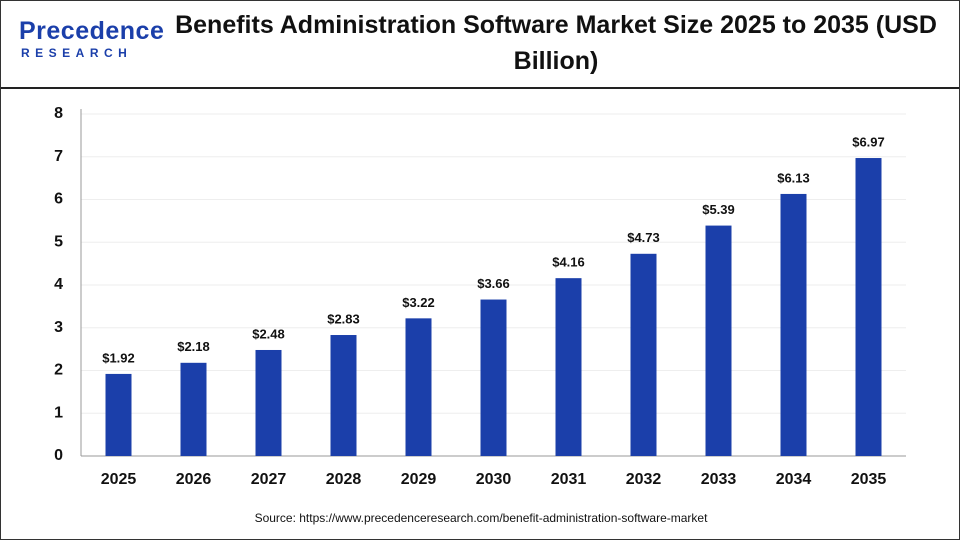 The height and width of the screenshot is (540, 960). I want to click on y-tick-label: 5, so click(58, 241).